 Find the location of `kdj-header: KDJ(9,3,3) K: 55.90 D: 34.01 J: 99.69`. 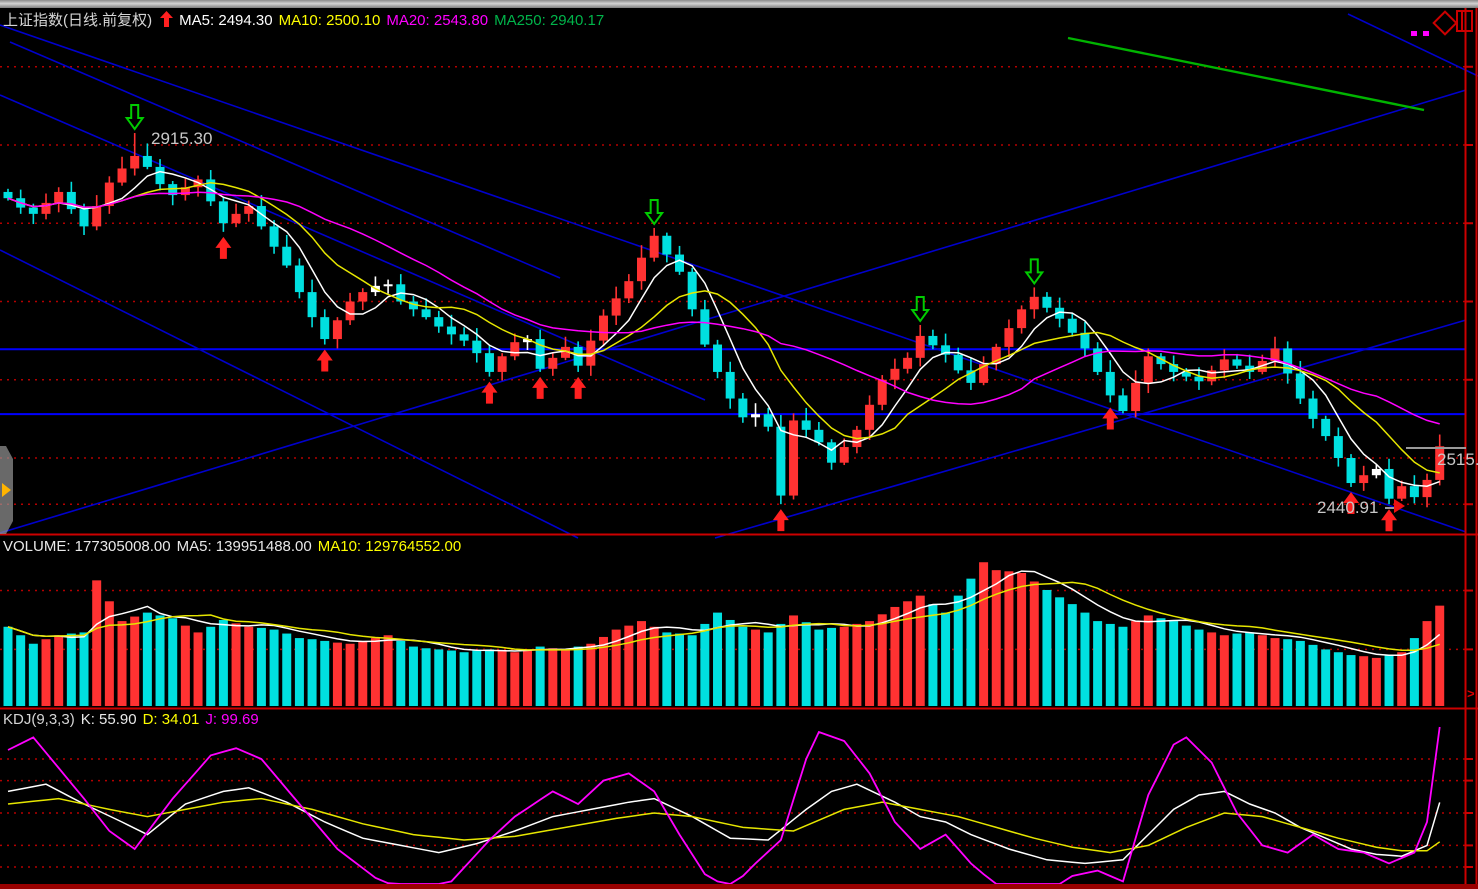

kdj-header: KDJ(9,3,3) K: 55.90 D: 34.01 J: 99.69 is located at coordinates (137, 719).